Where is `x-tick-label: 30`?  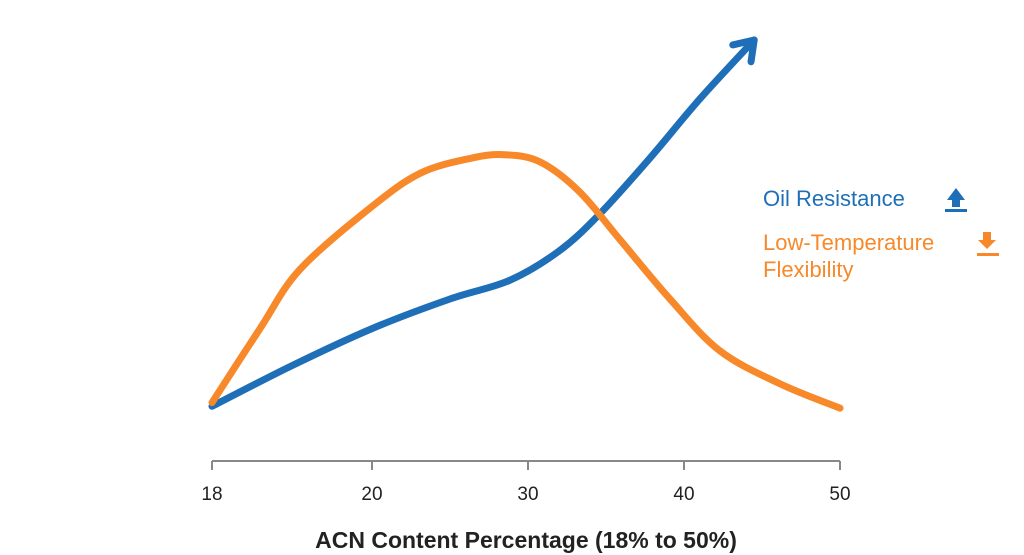 x-tick-label: 30 is located at coordinates (527, 494).